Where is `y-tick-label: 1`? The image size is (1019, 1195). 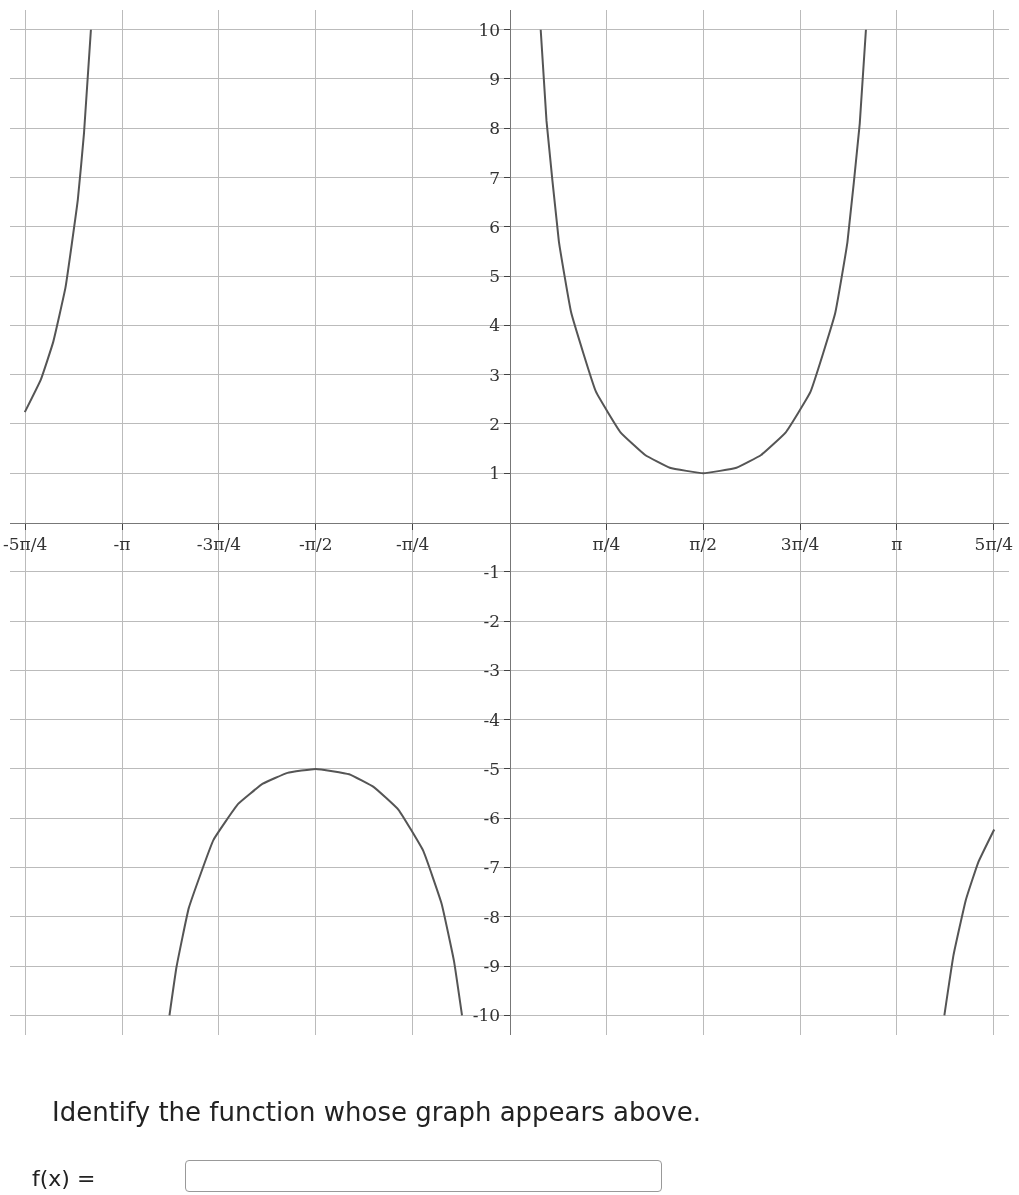
y-tick-label: 1 is located at coordinates (495, 473).